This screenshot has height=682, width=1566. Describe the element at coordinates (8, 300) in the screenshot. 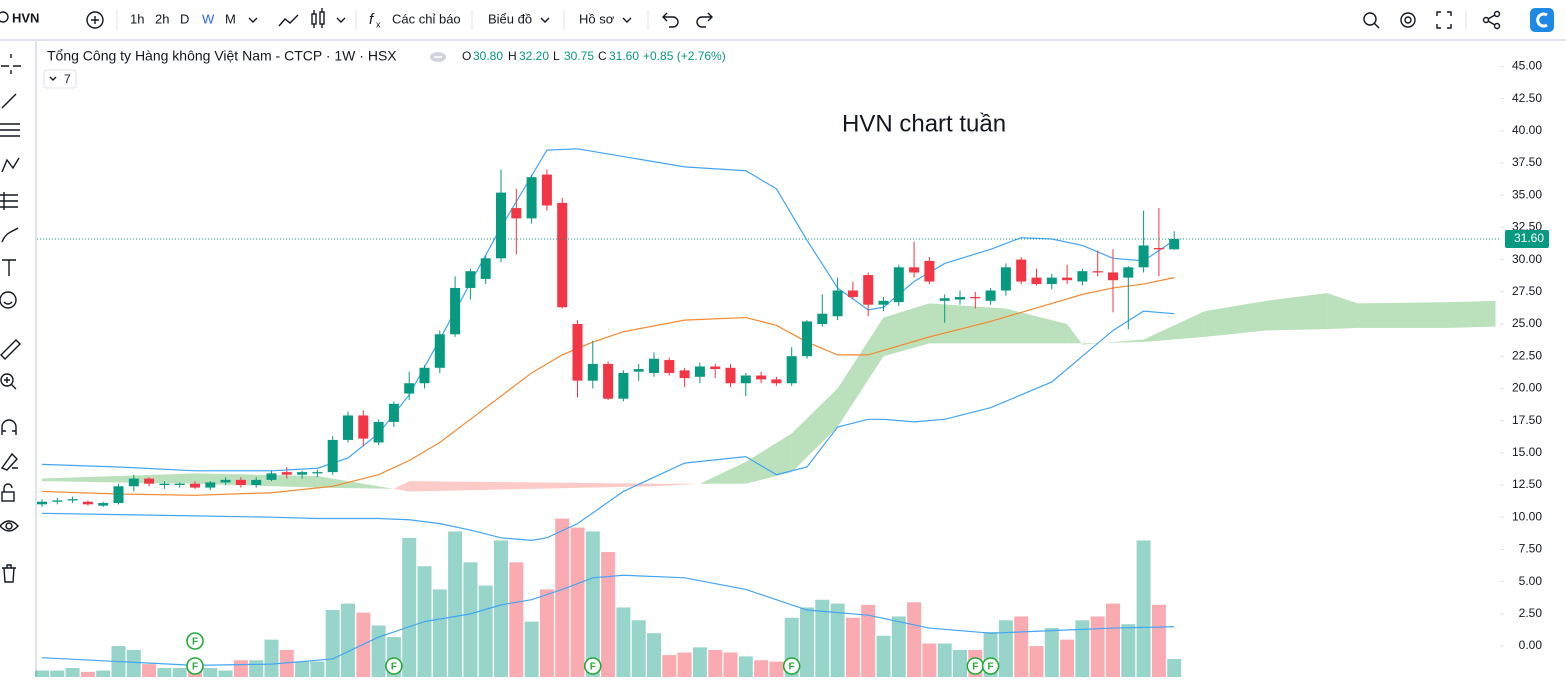

I see `emoji-tool` at that location.